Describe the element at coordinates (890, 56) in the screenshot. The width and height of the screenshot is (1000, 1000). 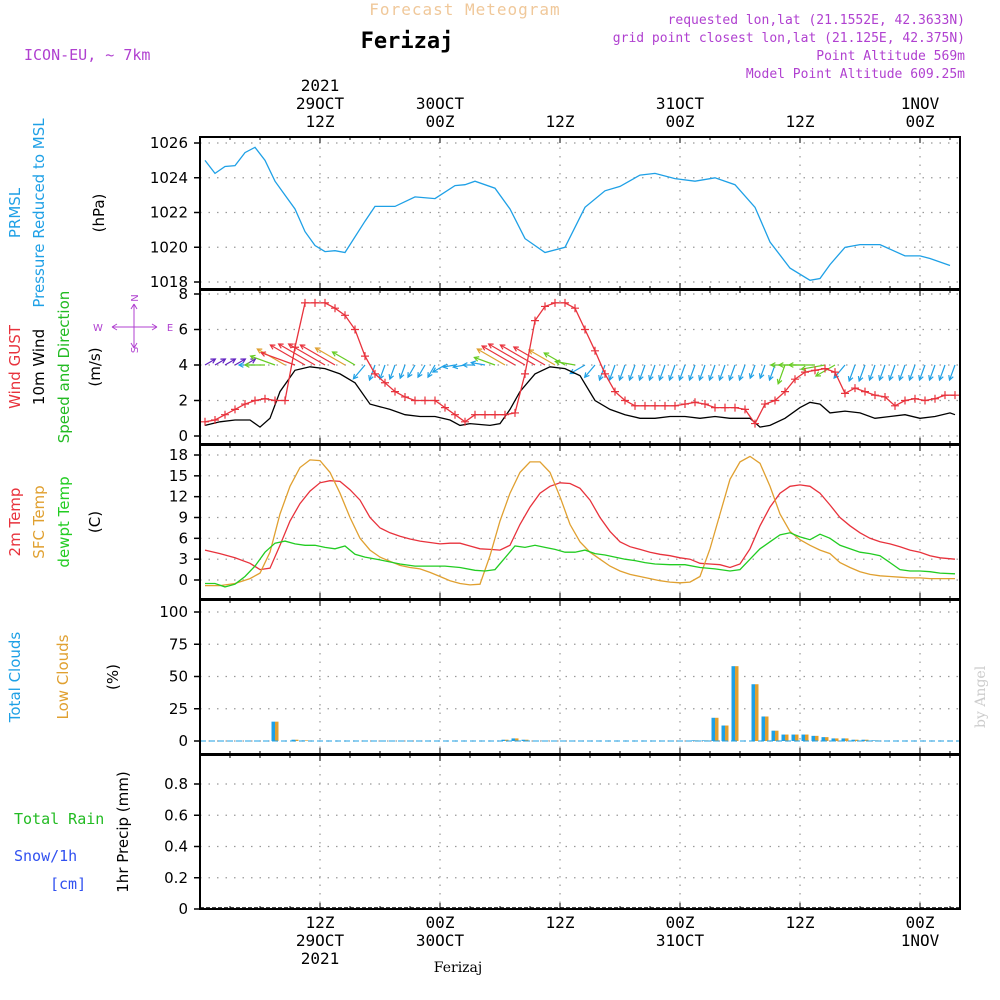
I see `point-altitude: Point Altitude 569m` at that location.